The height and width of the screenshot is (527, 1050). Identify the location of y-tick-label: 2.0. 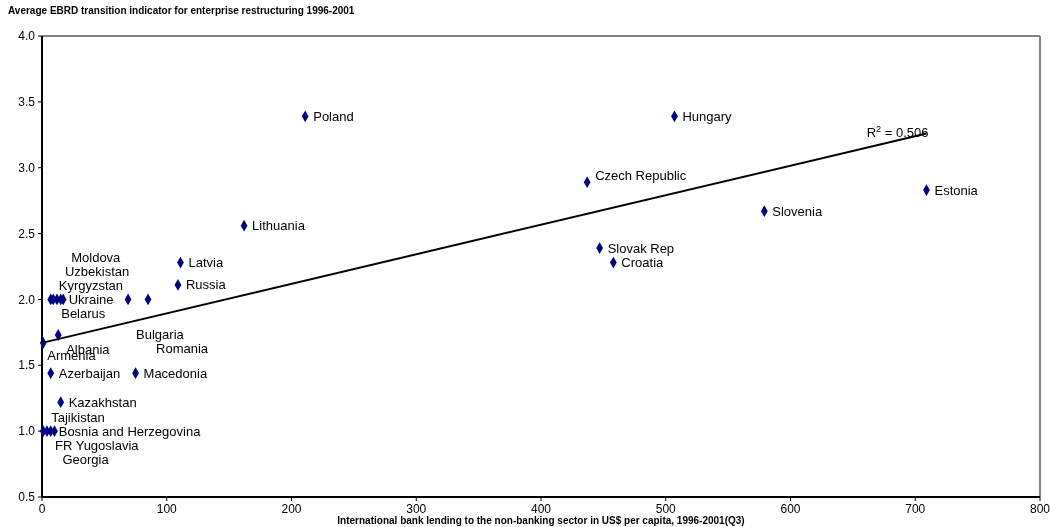
(27, 299).